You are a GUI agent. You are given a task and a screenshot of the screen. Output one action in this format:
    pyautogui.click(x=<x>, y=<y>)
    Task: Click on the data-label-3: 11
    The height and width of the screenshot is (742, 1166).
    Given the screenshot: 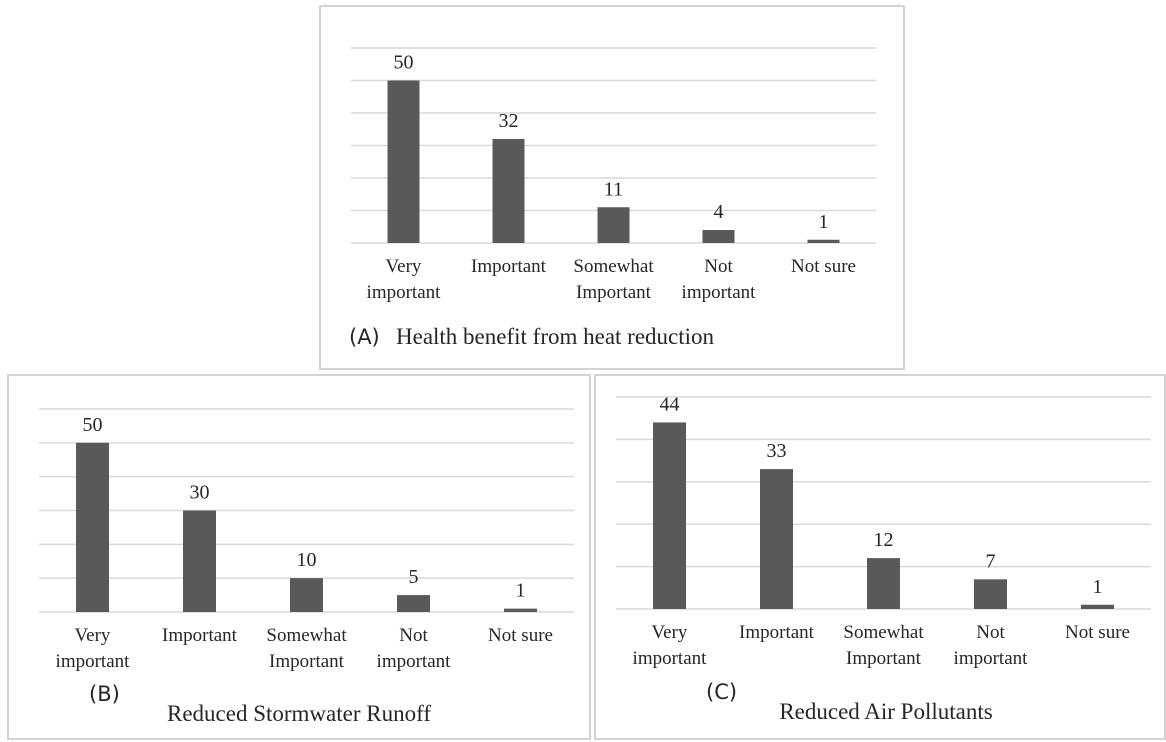 What is the action you would take?
    pyautogui.click(x=613, y=189)
    